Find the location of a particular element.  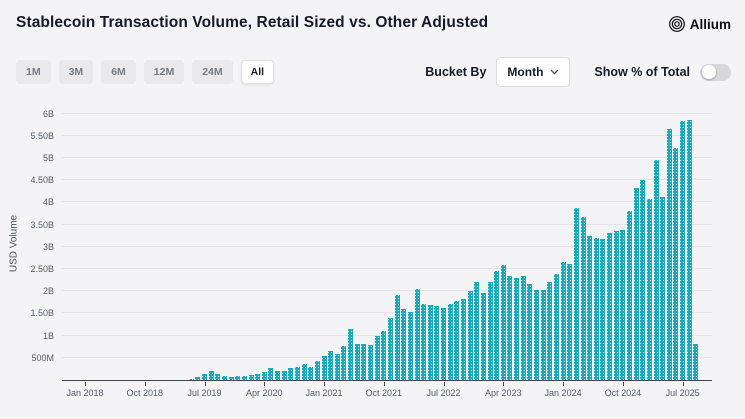

y-tick-label: 3.50B is located at coordinates (42, 224).